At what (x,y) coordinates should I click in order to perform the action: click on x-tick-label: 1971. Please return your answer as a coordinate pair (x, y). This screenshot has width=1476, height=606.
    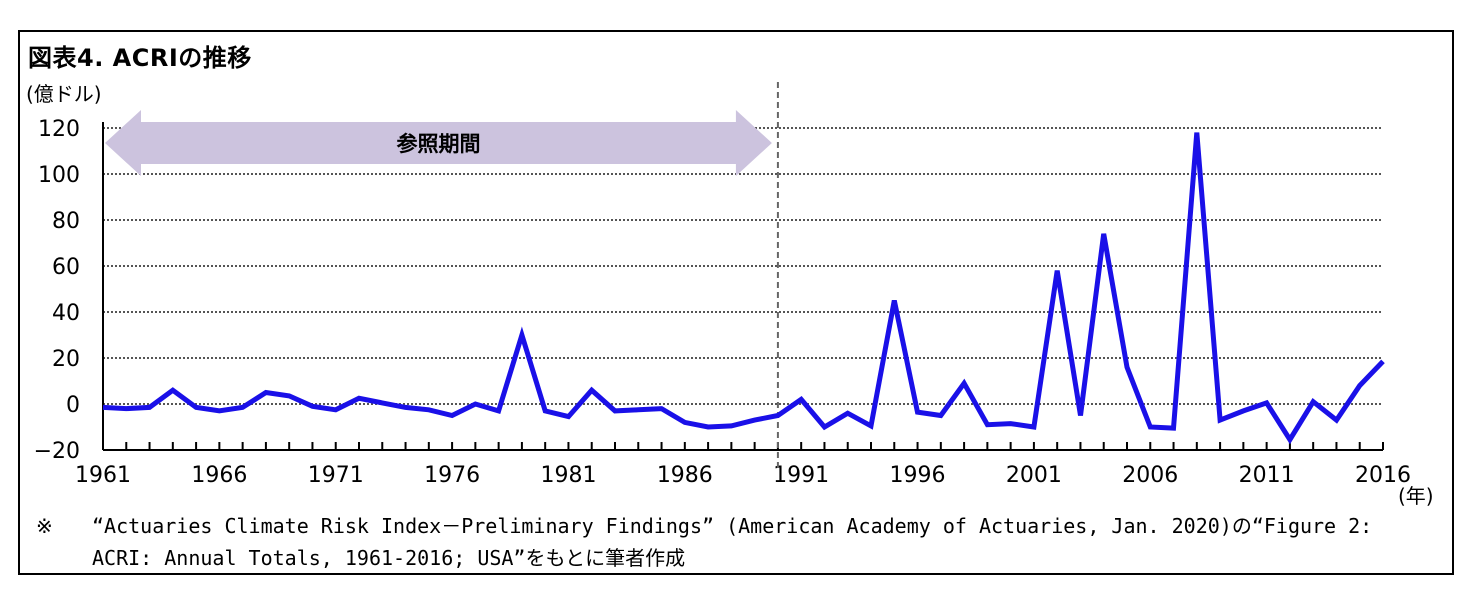
    Looking at the image, I should click on (336, 475).